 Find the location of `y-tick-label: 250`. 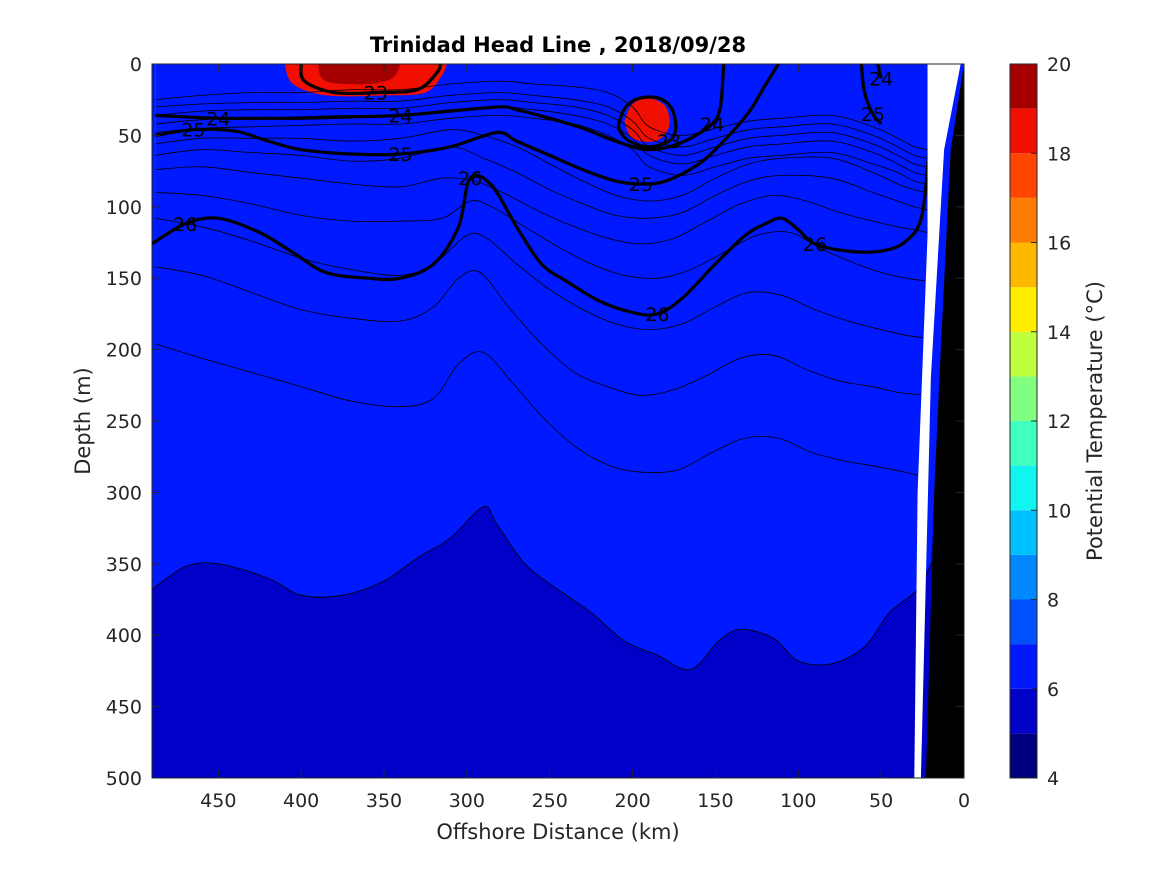

y-tick-label: 250 is located at coordinates (124, 422).